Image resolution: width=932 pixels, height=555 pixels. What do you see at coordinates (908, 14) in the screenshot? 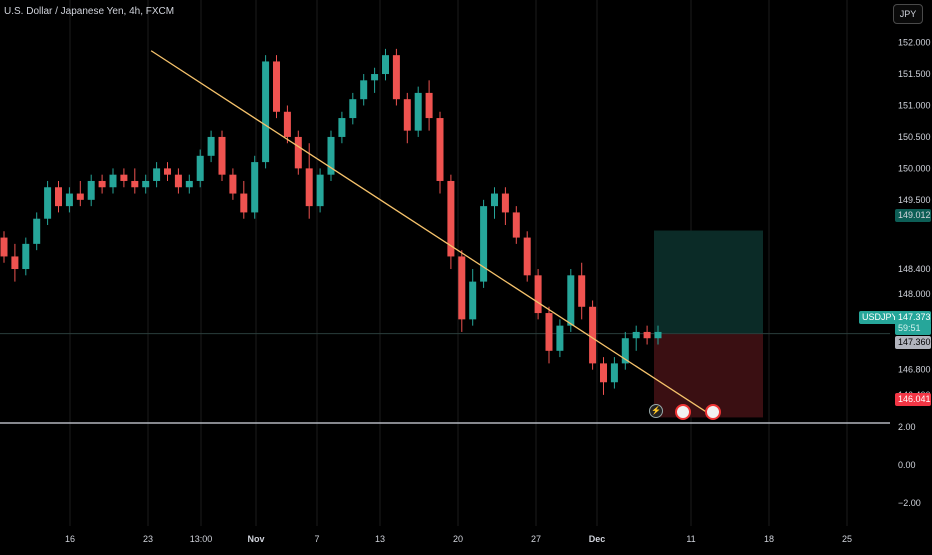
I see `currency-button: JPY` at bounding box center [908, 14].